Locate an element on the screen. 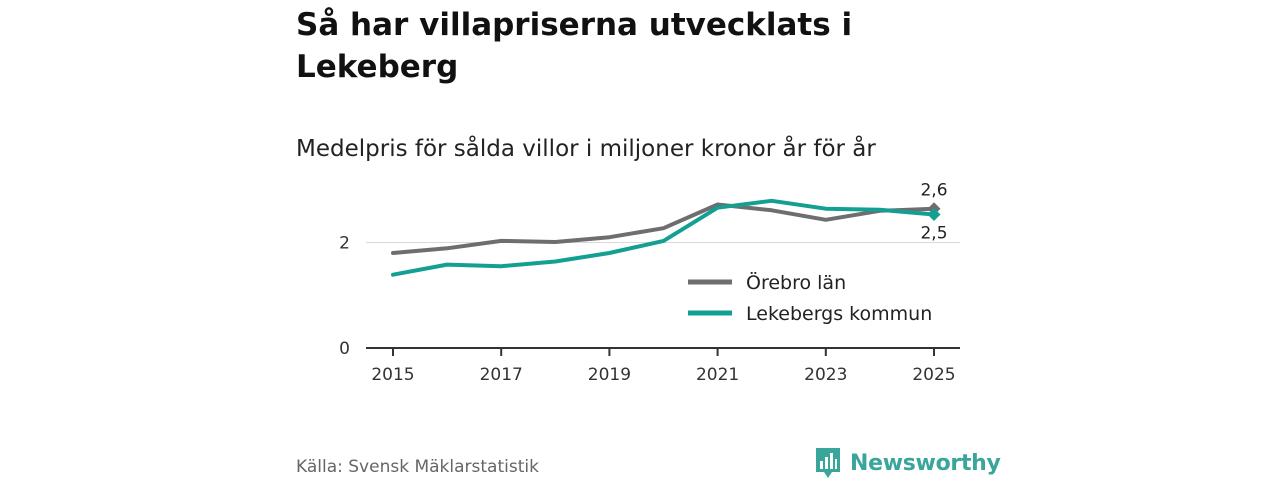 The height and width of the screenshot is (480, 1280). series-end-label-1: 2,5 is located at coordinates (933, 234).